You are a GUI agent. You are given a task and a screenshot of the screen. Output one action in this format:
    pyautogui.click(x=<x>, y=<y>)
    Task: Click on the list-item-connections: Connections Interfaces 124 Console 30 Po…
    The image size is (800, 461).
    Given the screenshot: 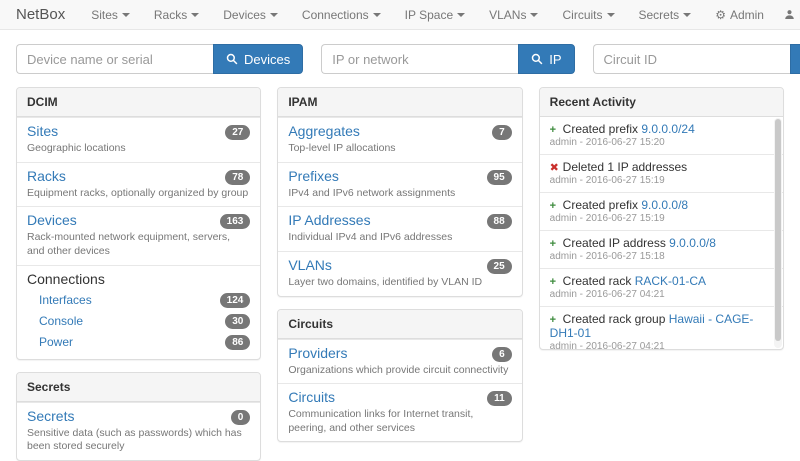 What is the action you would take?
    pyautogui.click(x=139, y=311)
    